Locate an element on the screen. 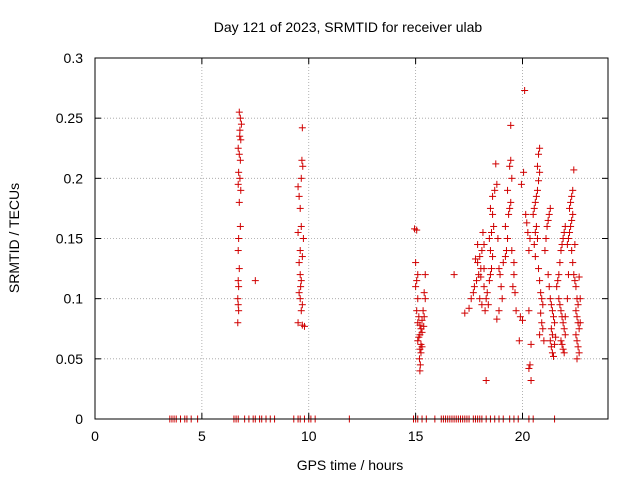  x-tick-label: 10 is located at coordinates (309, 436).